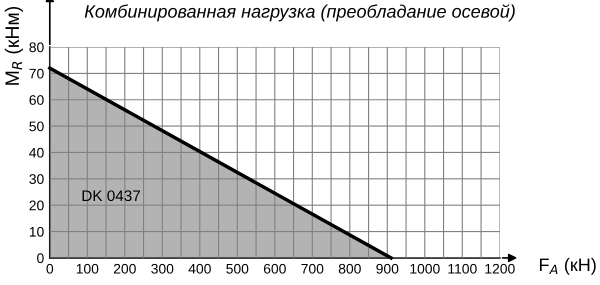  I want to click on x-tick-label: 1000, so click(425, 269).